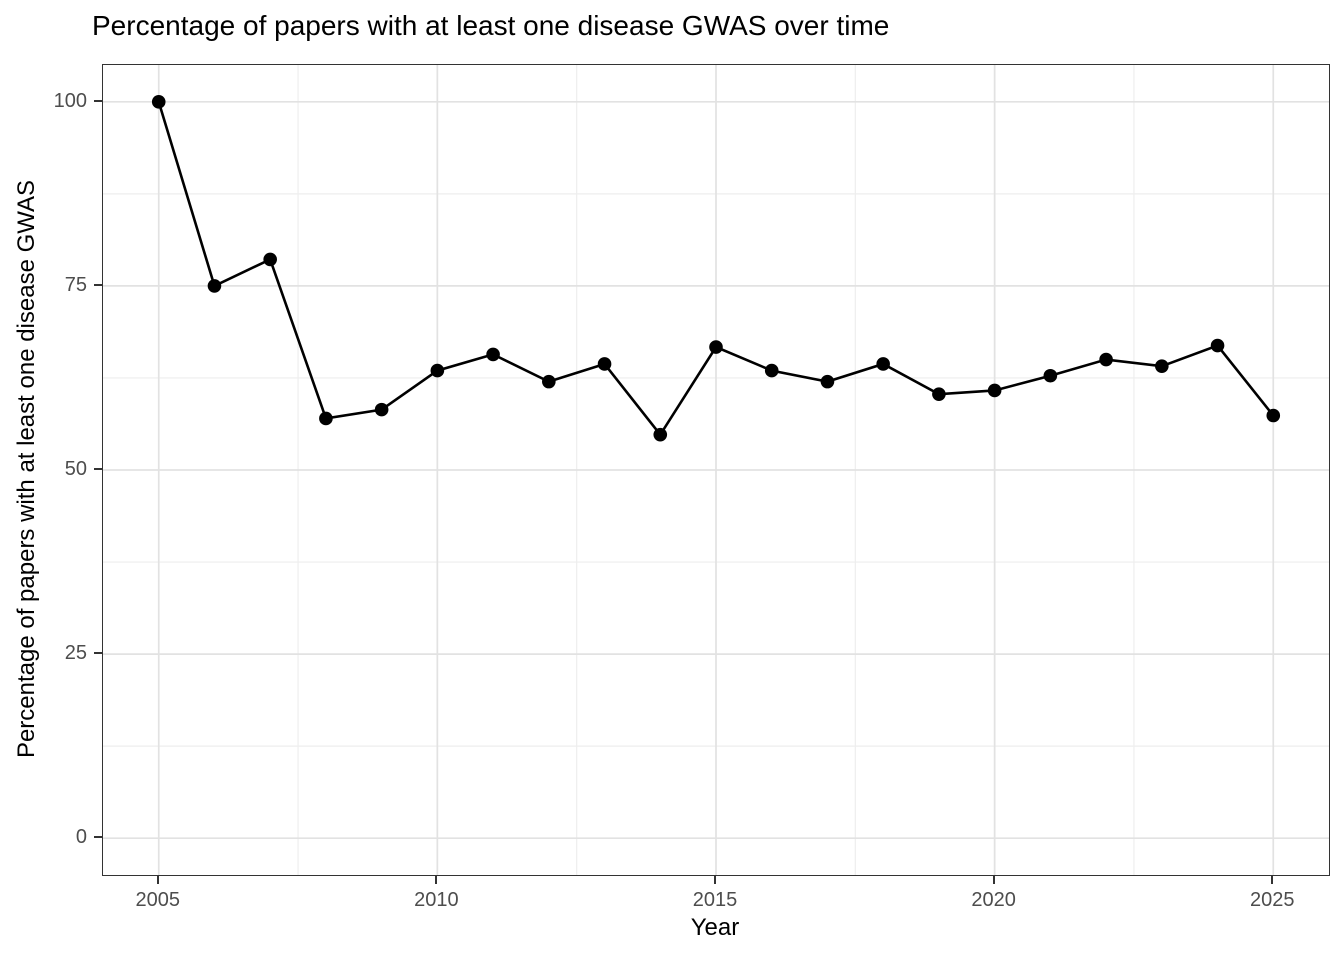  What do you see at coordinates (715, 900) in the screenshot?
I see `x-tick-label: 2015` at bounding box center [715, 900].